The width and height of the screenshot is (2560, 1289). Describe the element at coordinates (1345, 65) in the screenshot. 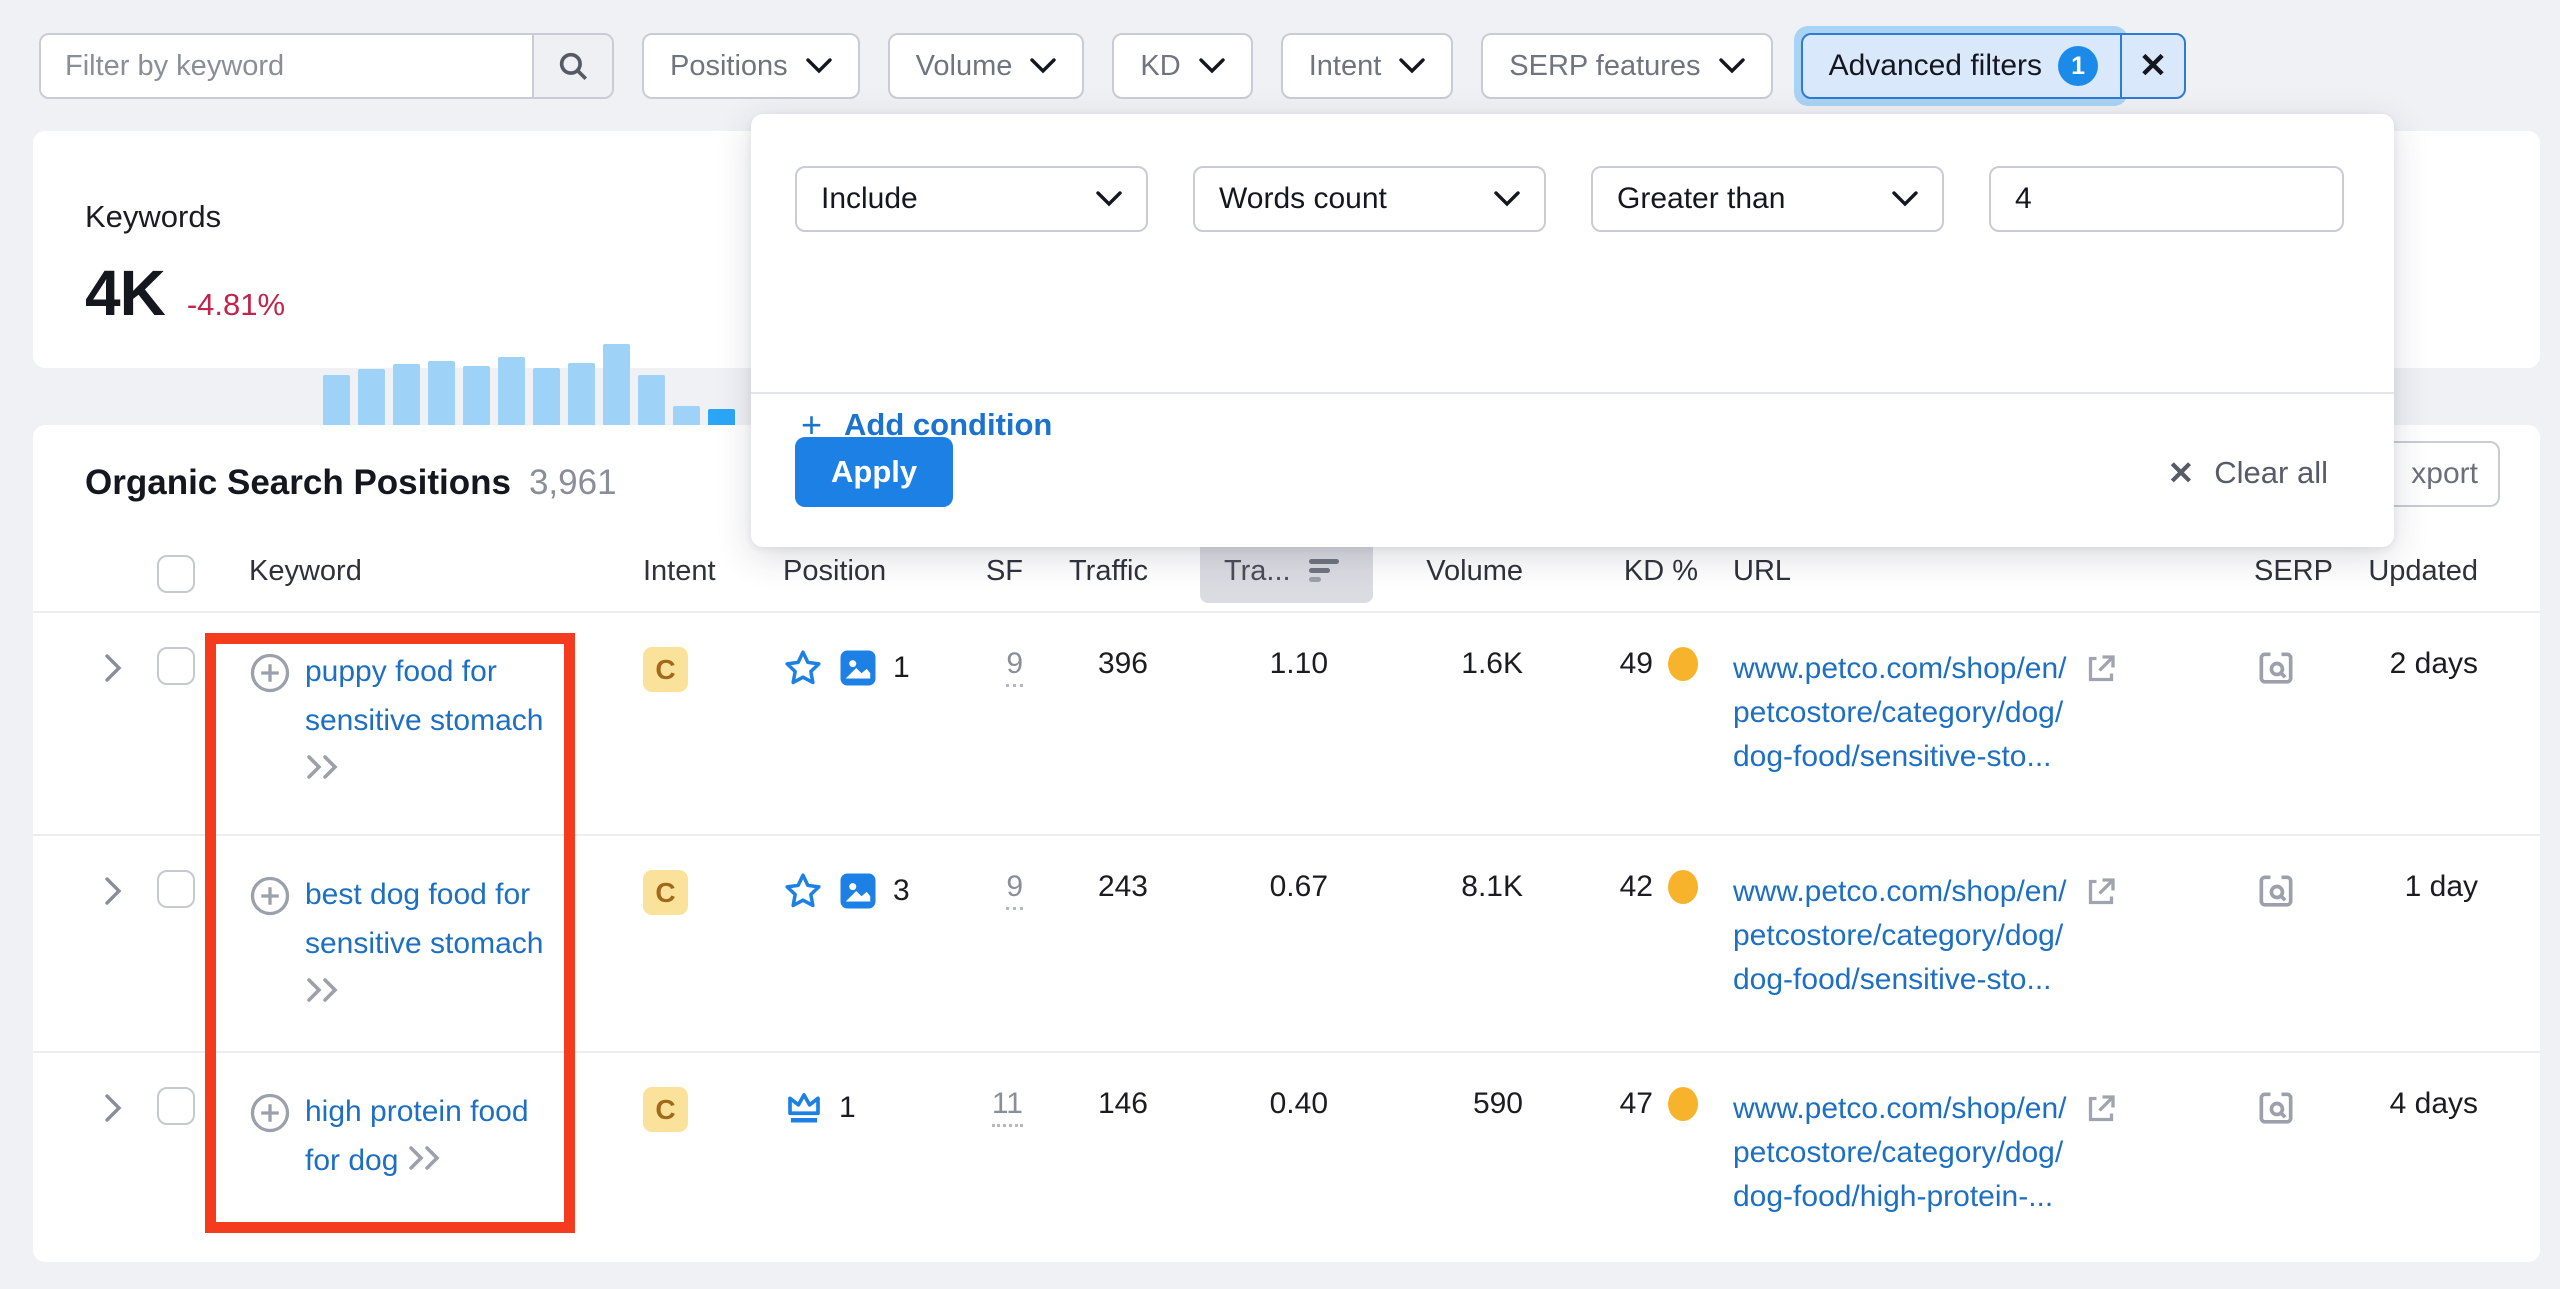

I see `intent-dropdown-label: Intent` at that location.